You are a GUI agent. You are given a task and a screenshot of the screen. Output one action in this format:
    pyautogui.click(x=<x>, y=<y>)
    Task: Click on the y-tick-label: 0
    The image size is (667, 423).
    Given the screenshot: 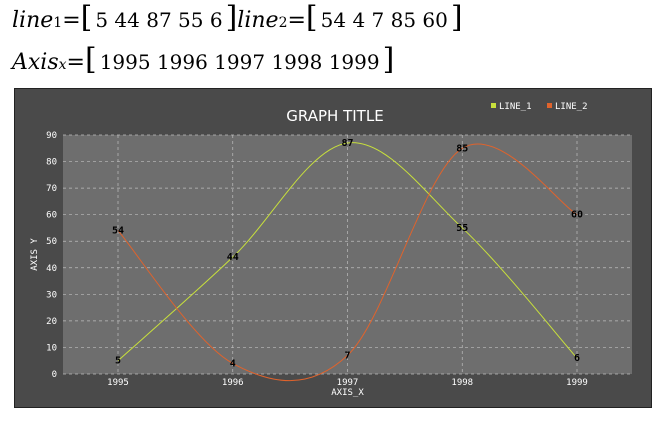 What is the action you would take?
    pyautogui.click(x=54, y=375)
    